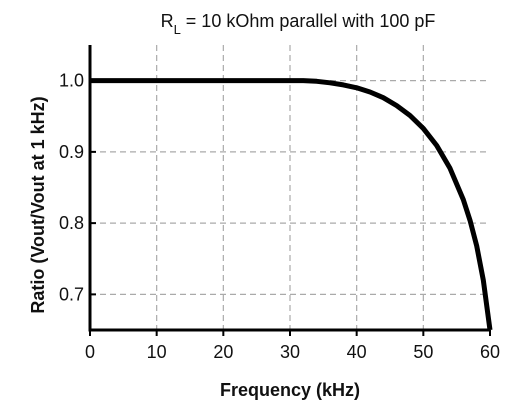 The height and width of the screenshot is (405, 506). Describe the element at coordinates (290, 390) in the screenshot. I see `x-axis-label: Frequency (kHz)` at that location.